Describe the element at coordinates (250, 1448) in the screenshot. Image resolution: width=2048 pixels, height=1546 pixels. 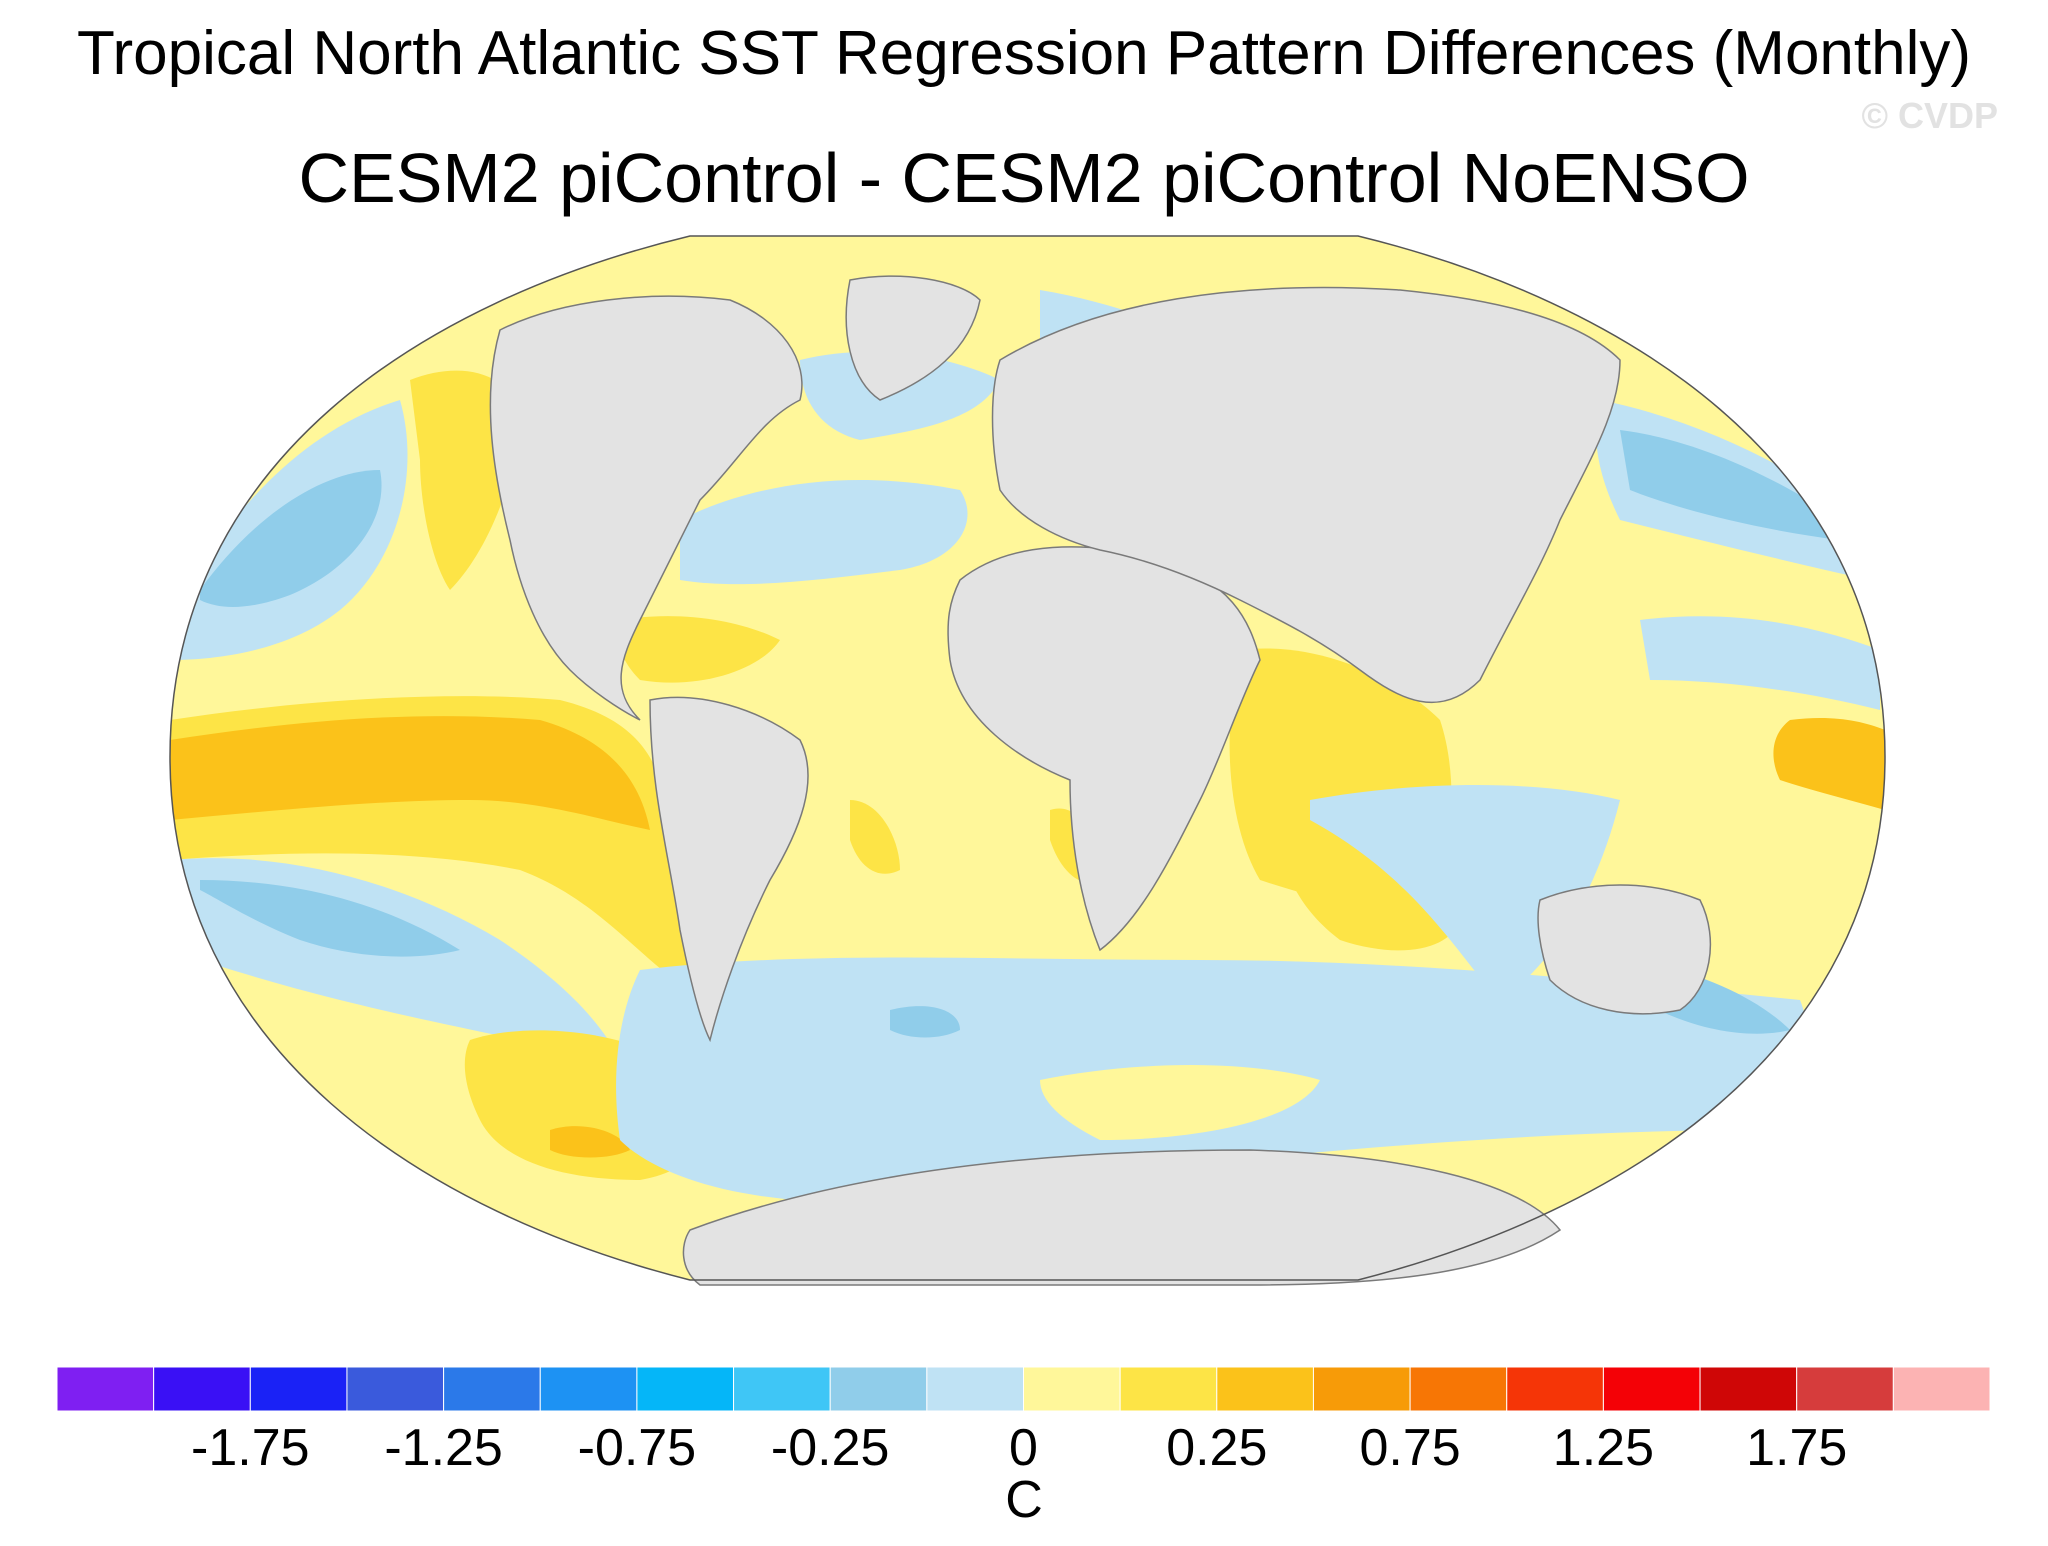
I see `colorbar-tick-label: -1.75` at that location.